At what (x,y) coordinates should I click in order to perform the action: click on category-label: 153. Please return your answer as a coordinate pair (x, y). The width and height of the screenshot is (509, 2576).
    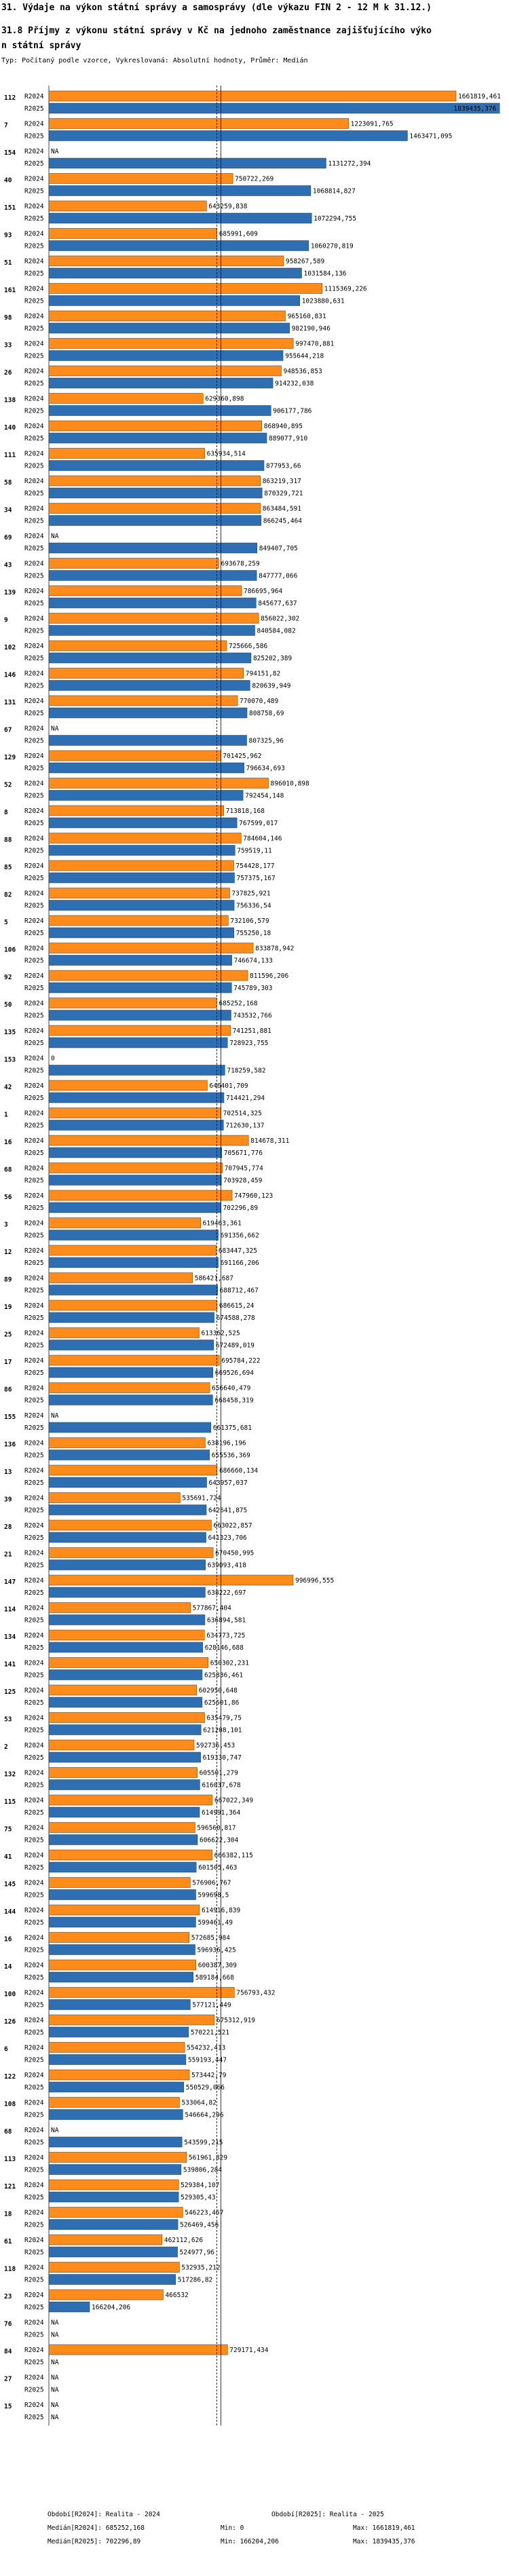
    Looking at the image, I should click on (10, 1060).